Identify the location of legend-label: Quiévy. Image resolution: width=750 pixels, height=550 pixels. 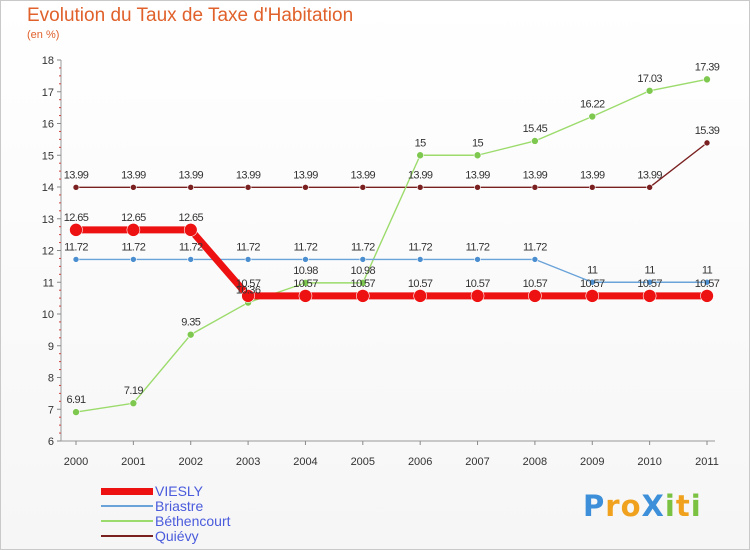
(177, 536).